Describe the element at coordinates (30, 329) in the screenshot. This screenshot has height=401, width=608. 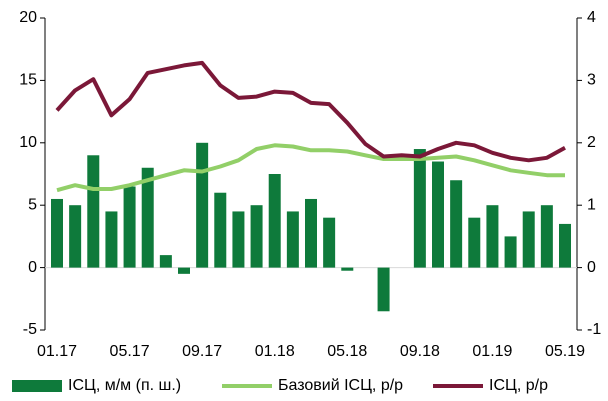
I see `y-tick-label: -5` at that location.